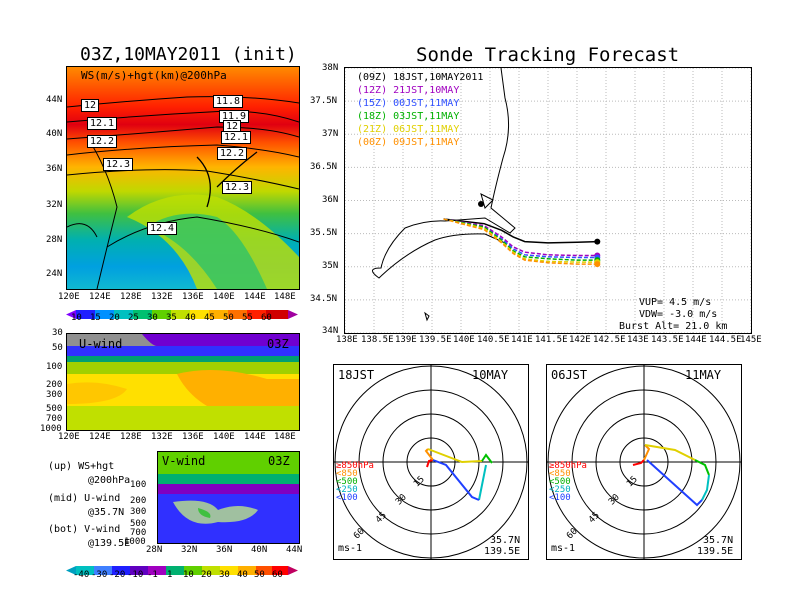 Image resolution: width=792 pixels, height=612 pixels. What do you see at coordinates (324, 167) in the screenshot?
I see `lat-tick: 36.5N` at bounding box center [324, 167].